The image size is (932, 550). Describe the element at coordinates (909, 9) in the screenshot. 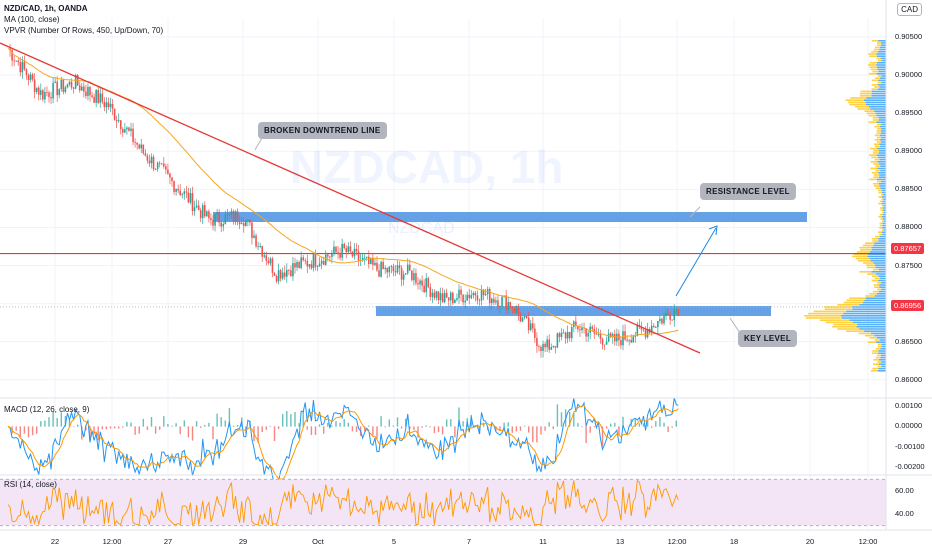

I see `currency-badge: CAD` at that location.